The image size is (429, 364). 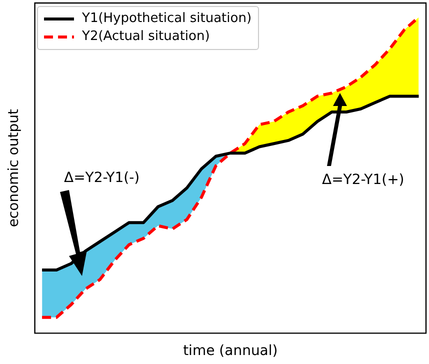 What do you see at coordinates (363, 180) in the screenshot?
I see `annotation: Δ=Y2-Y1(+)` at bounding box center [363, 180].